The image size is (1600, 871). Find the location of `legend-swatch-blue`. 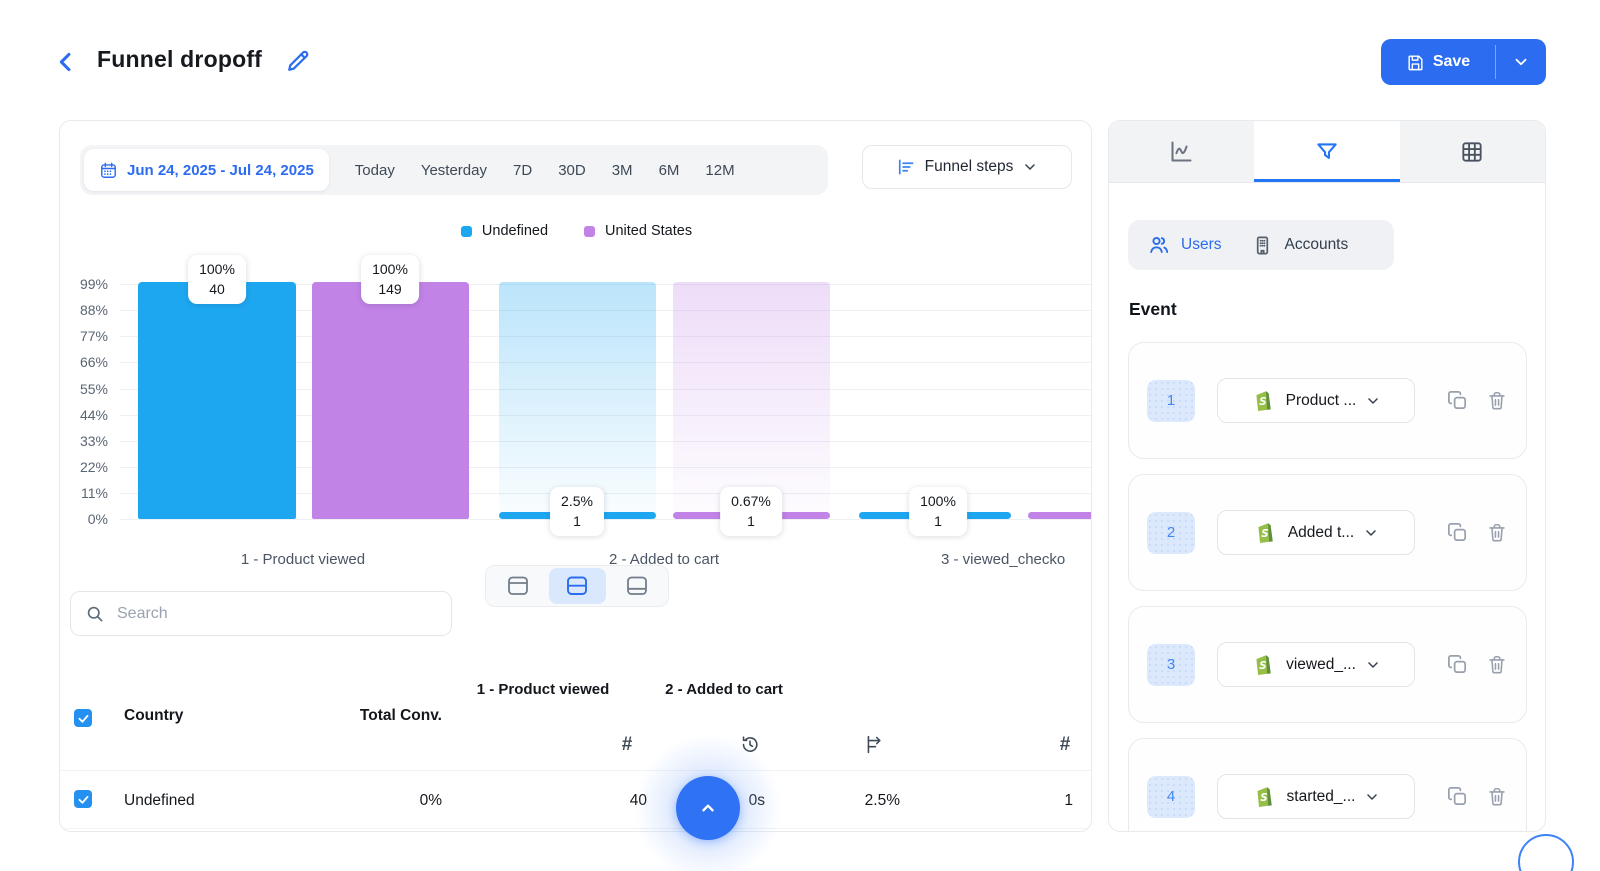

legend-swatch-blue is located at coordinates (466, 231).